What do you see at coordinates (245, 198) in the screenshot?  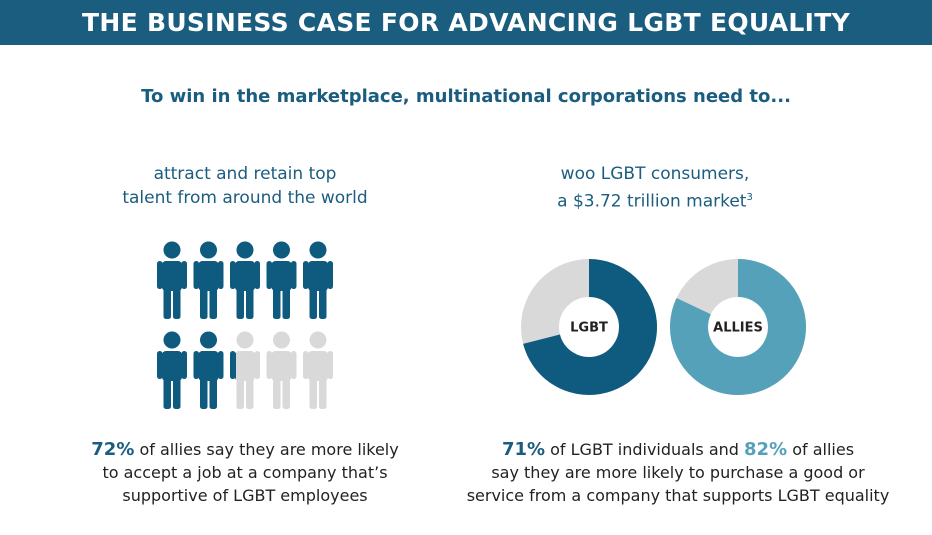 I see `heading-line: talent from around the world` at bounding box center [245, 198].